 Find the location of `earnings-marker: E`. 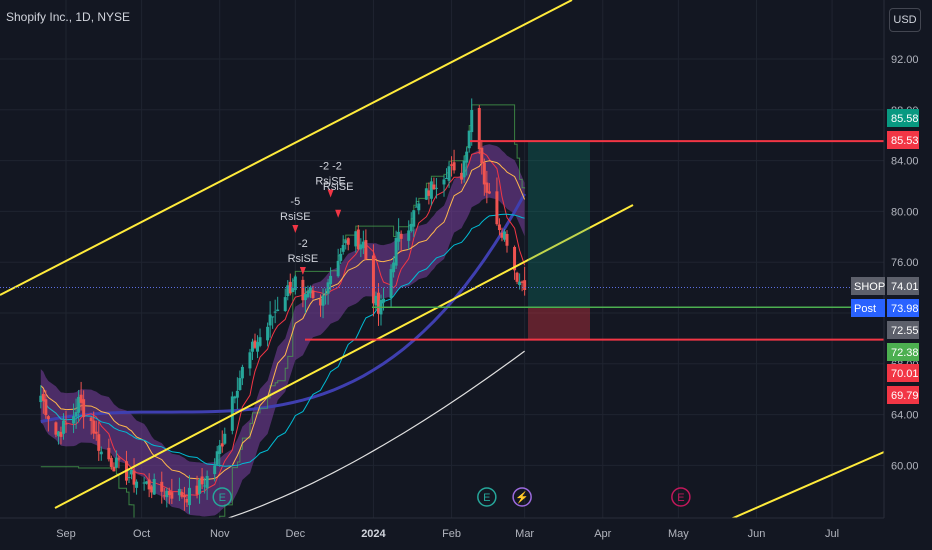

earnings-marker: E is located at coordinates (222, 497).